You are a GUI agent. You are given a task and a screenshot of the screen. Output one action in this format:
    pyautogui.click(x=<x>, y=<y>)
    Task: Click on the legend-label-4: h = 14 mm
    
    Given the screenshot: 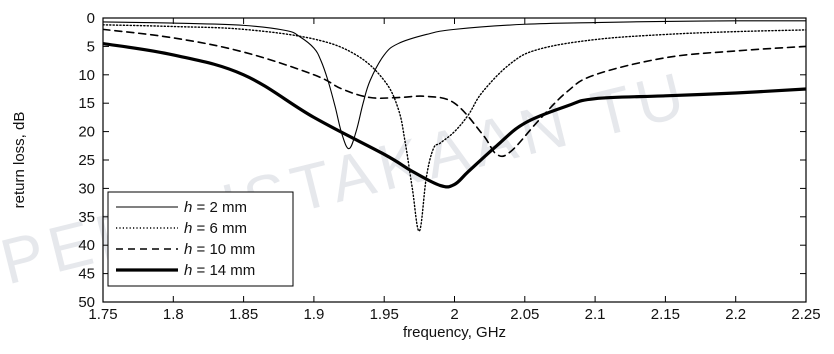 What is the action you would take?
    pyautogui.click(x=219, y=270)
    